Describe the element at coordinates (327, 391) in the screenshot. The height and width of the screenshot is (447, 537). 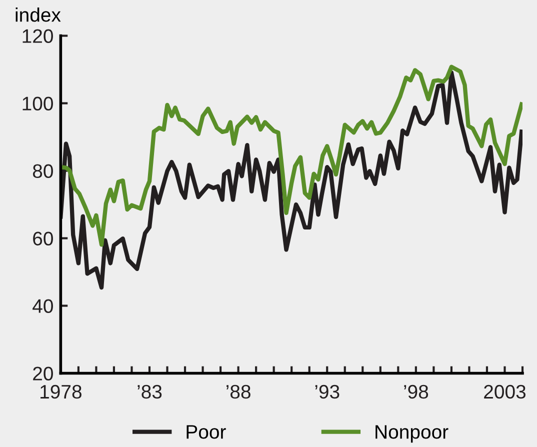
I see `x-tick-label: ’93` at that location.